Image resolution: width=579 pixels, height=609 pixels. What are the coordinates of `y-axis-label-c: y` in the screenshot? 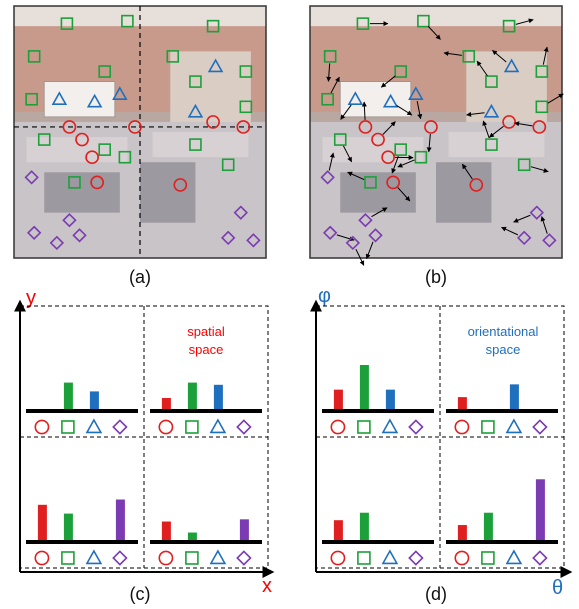 It's located at (31, 298).